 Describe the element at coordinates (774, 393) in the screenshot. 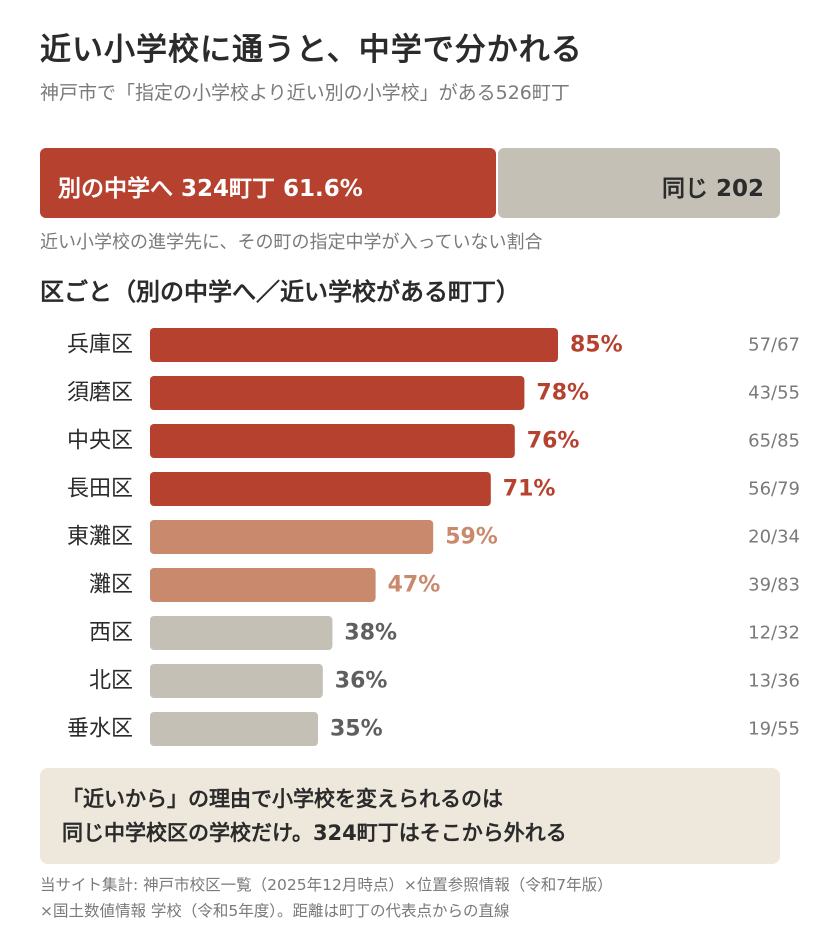

I see `count-label: 43/55` at that location.